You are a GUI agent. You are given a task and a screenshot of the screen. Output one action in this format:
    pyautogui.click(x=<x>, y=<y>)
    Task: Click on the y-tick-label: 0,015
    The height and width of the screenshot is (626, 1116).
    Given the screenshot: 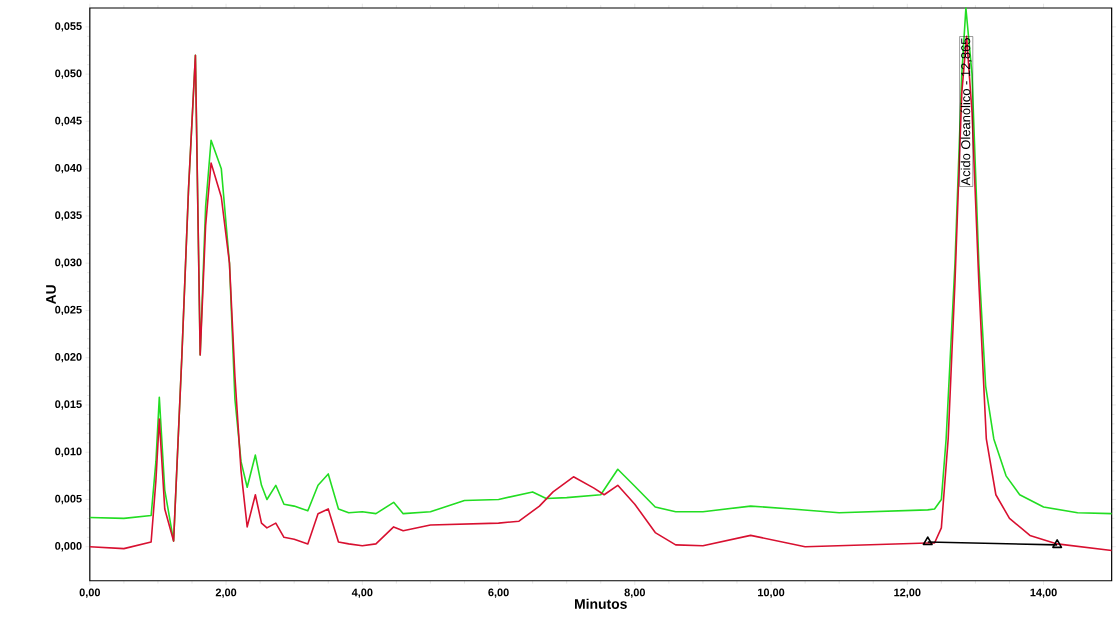 What is the action you would take?
    pyautogui.click(x=68, y=405)
    